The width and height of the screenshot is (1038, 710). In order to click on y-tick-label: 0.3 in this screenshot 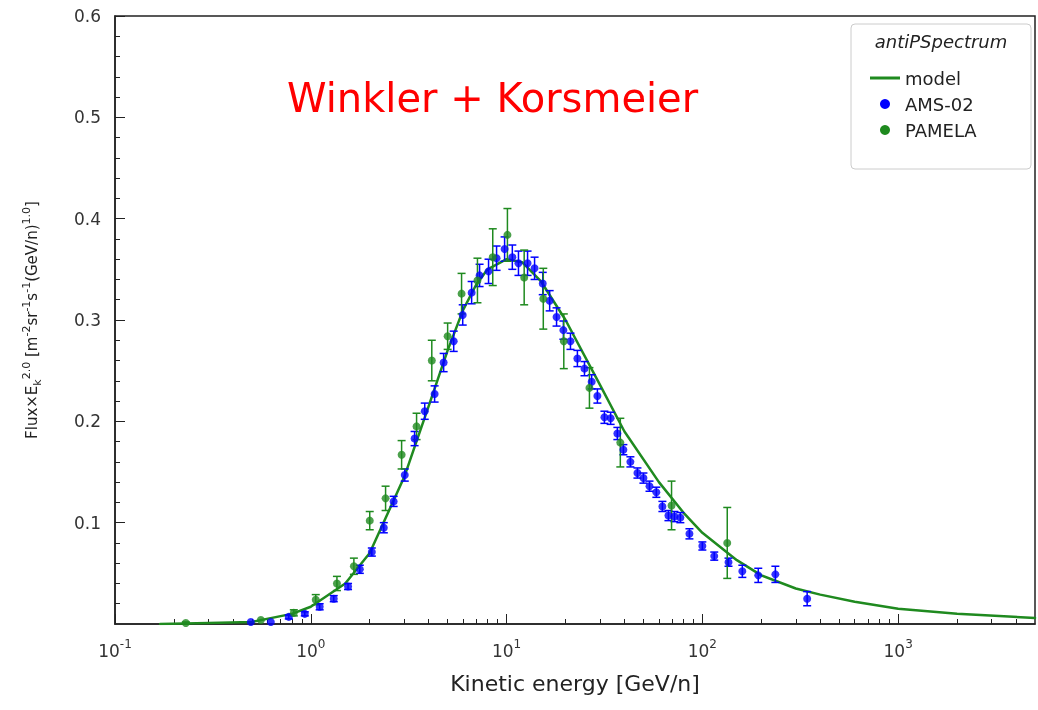, I will do `click(87, 320)`.